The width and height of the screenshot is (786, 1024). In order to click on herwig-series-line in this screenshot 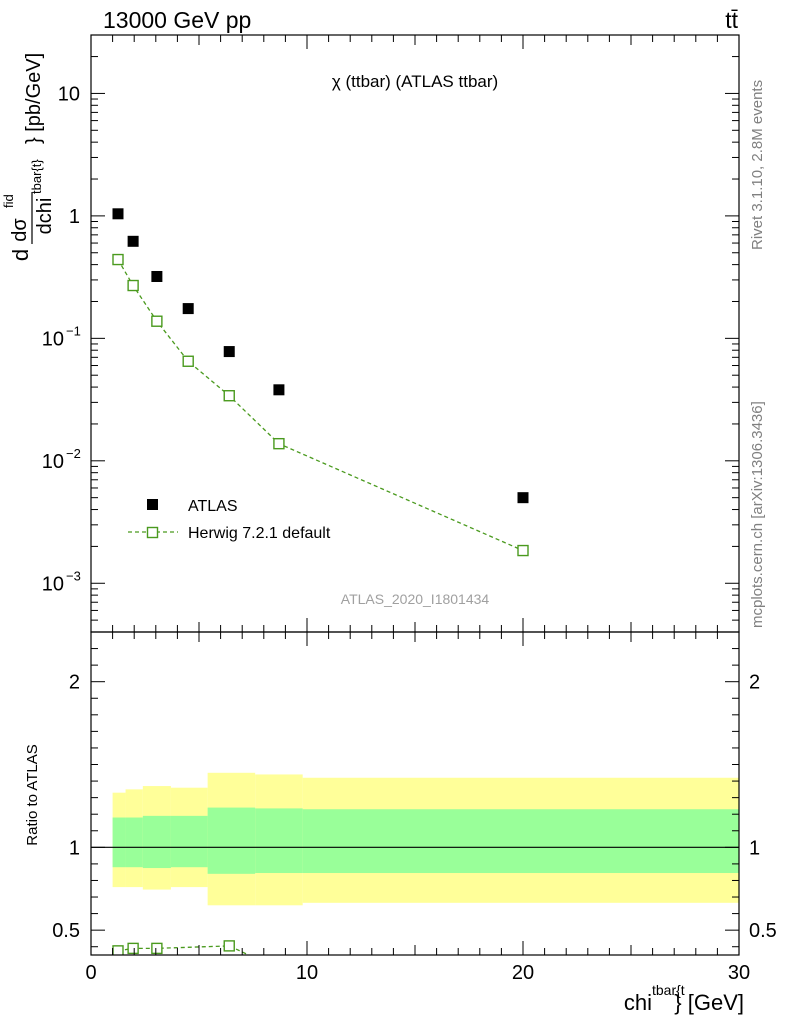, I will do `click(320, 405)`.